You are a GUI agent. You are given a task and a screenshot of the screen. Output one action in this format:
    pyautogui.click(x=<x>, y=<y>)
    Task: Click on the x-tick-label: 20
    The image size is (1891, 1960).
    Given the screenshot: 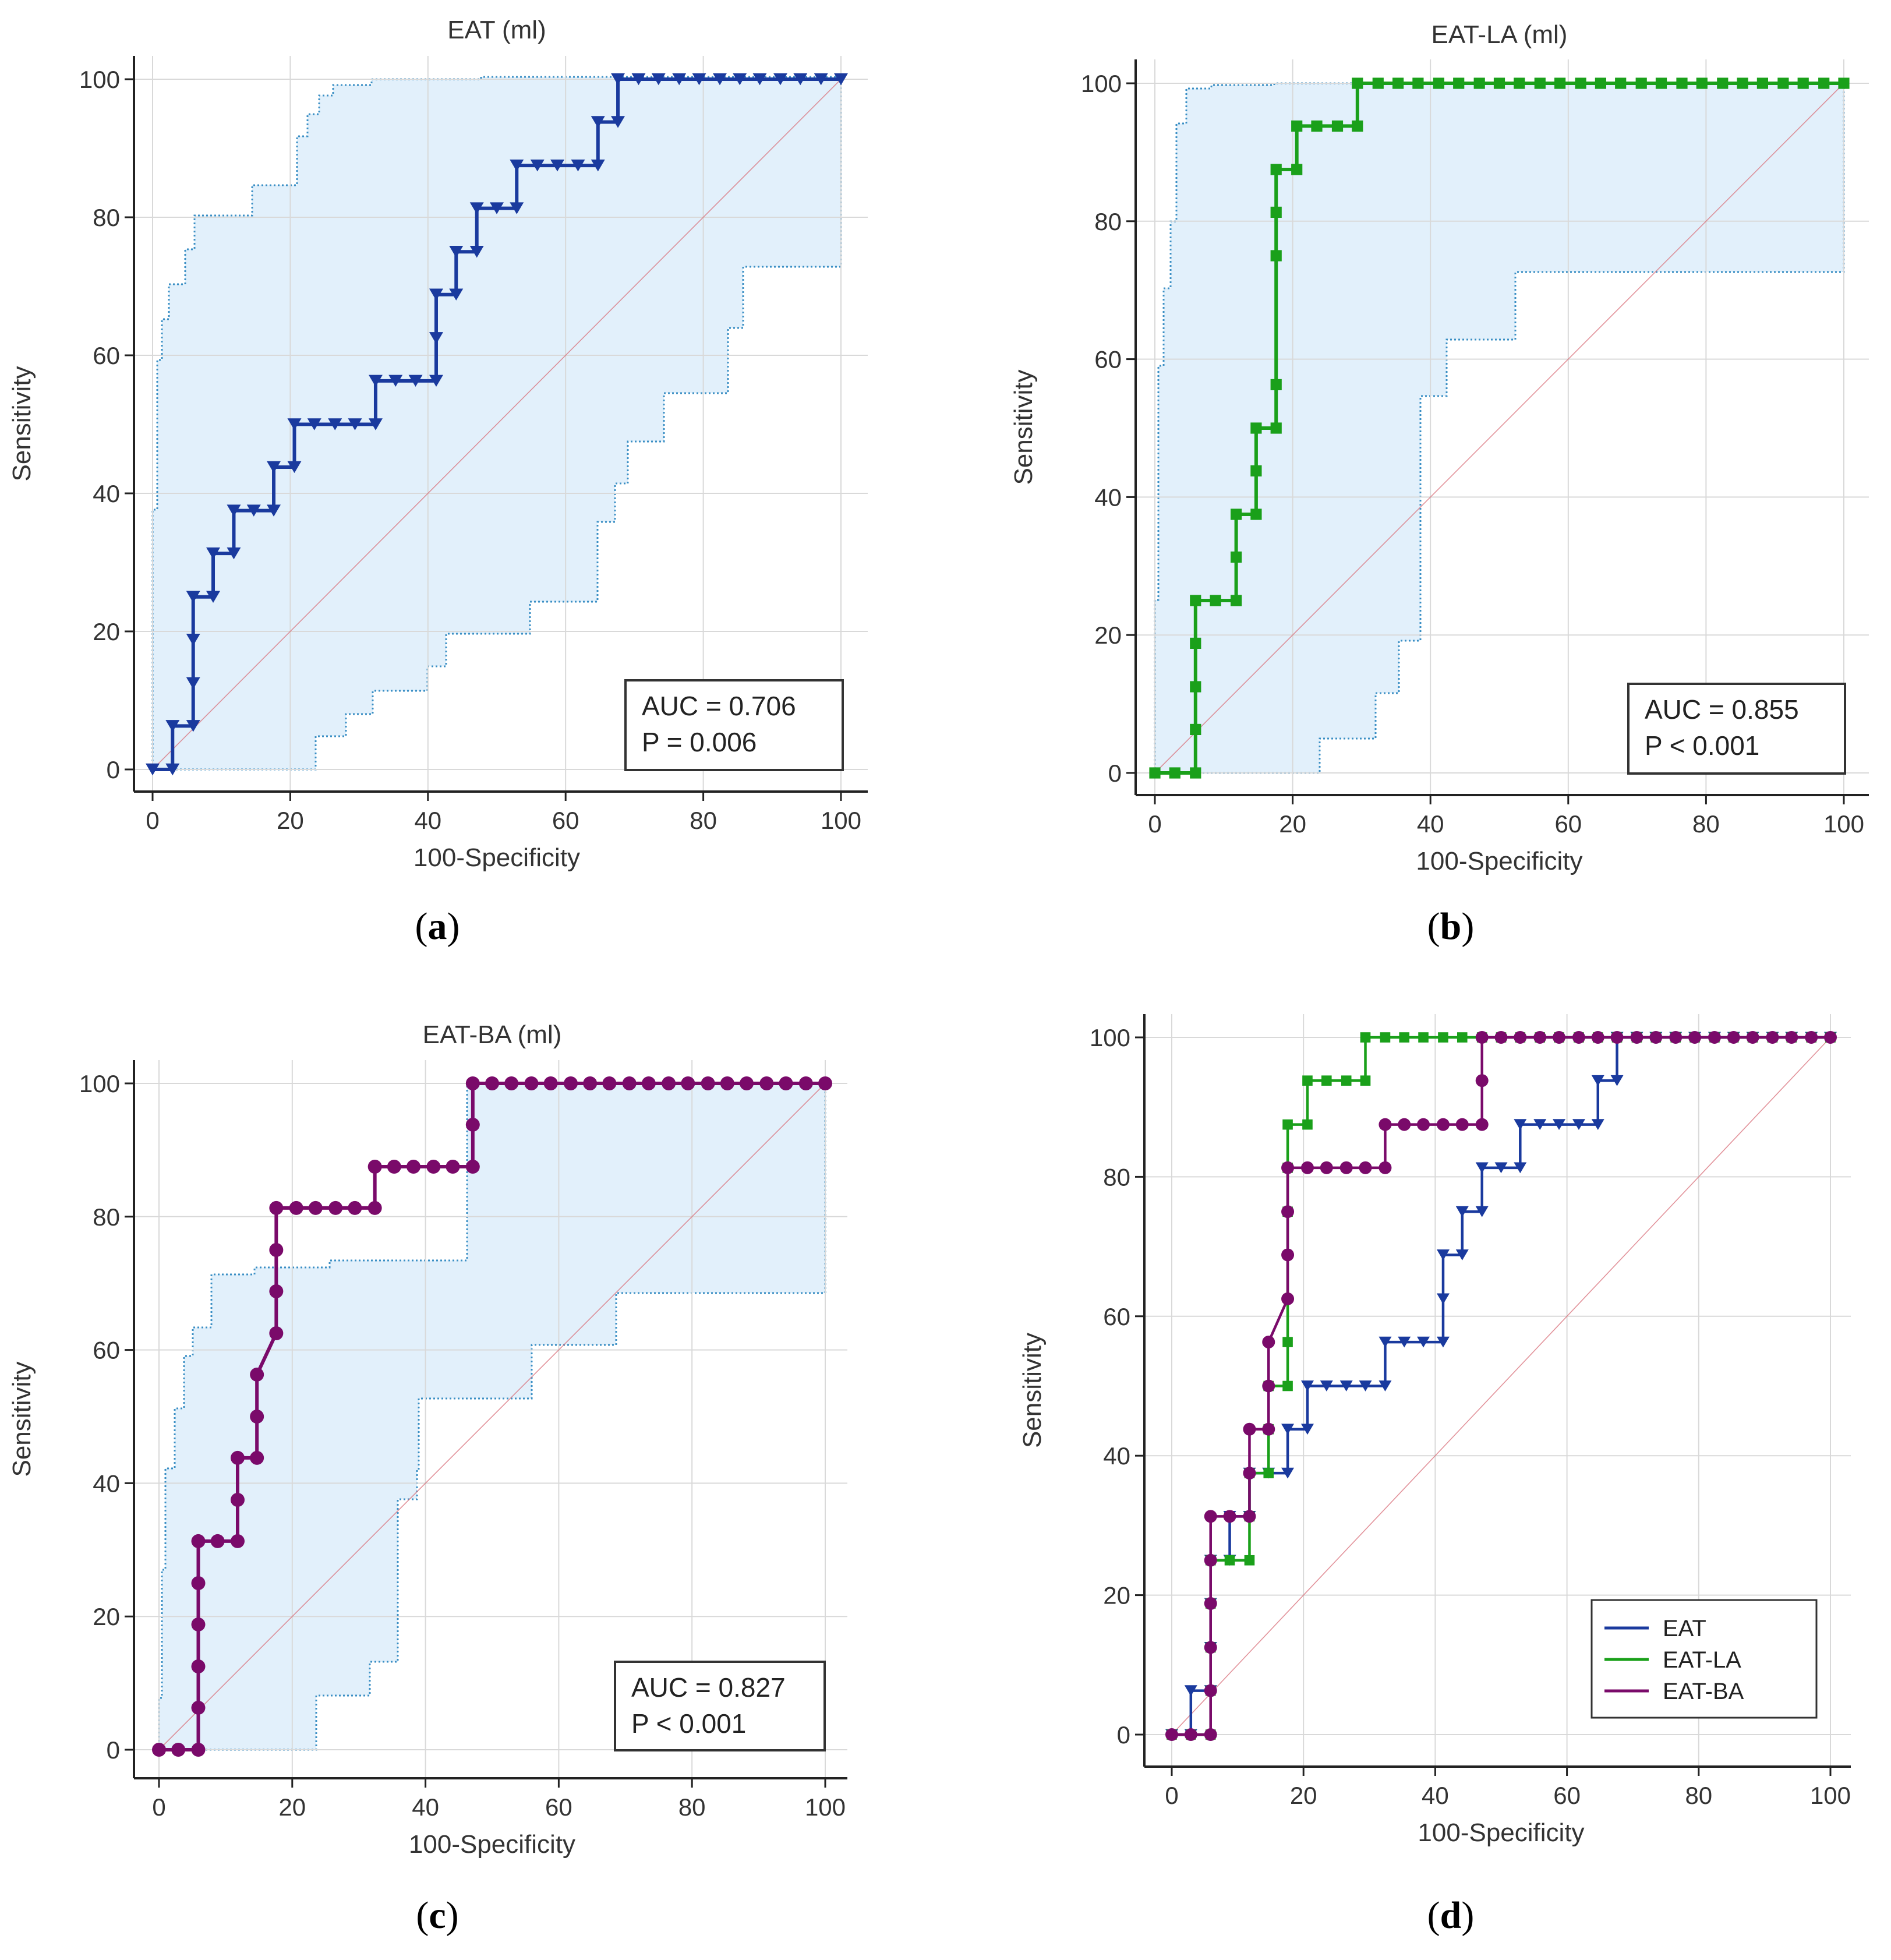 What is the action you would take?
    pyautogui.click(x=1293, y=824)
    